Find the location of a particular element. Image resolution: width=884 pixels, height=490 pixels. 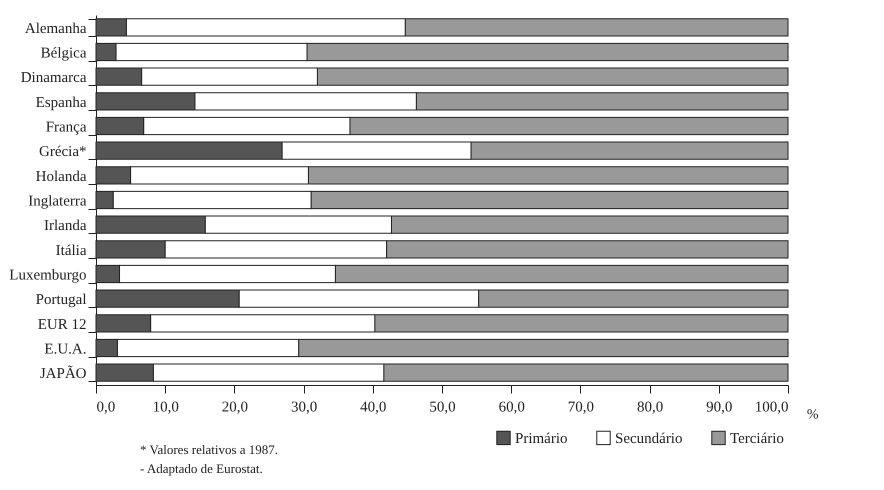

y-tick-label: França is located at coordinates (66, 128).